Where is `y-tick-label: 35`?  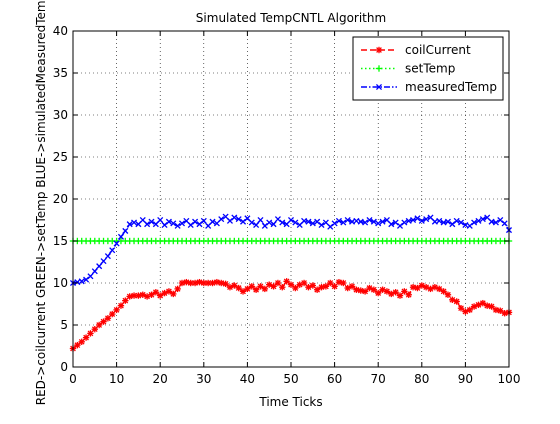 y-tick-label: 35 is located at coordinates (60, 73).